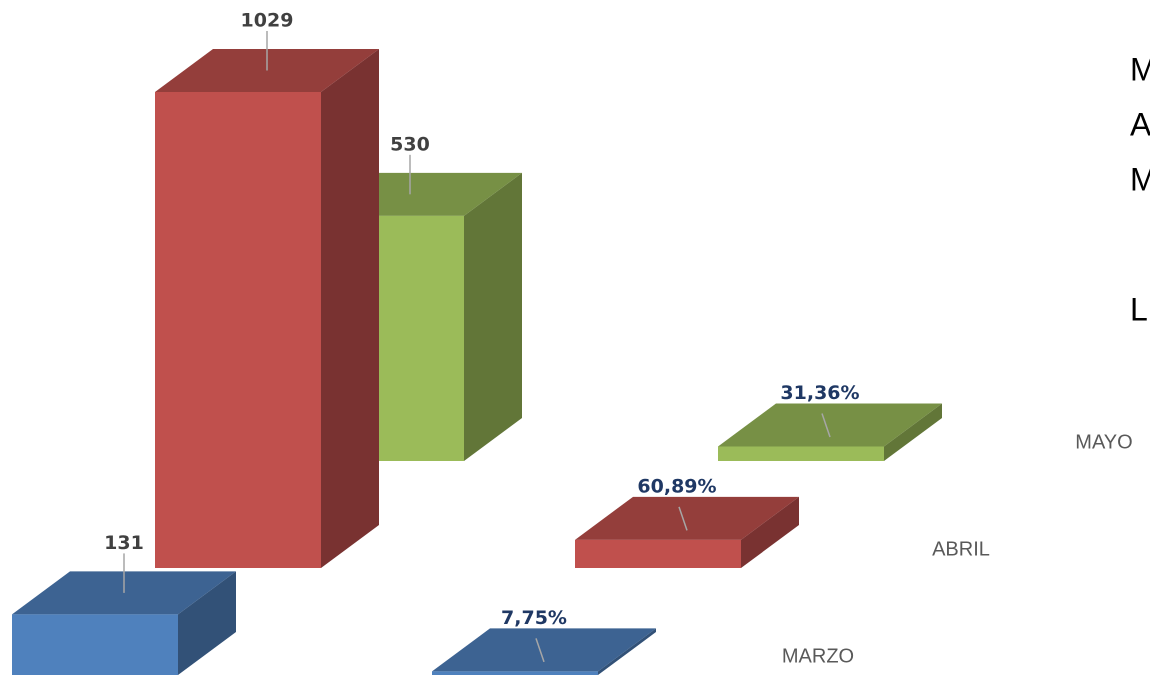 This screenshot has height=675, width=1150. Describe the element at coordinates (1103, 442) in the screenshot. I see `category-label: MAYO` at that location.